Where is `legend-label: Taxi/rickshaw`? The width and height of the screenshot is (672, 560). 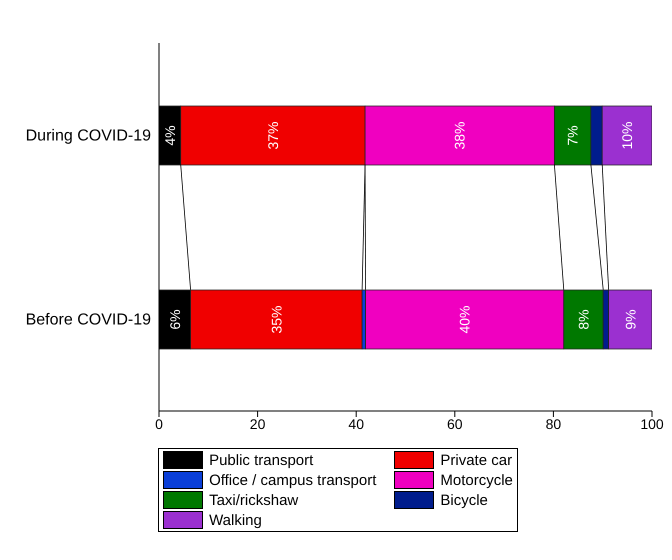 legend-label: Taxi/rickshaw is located at coordinates (253, 500).